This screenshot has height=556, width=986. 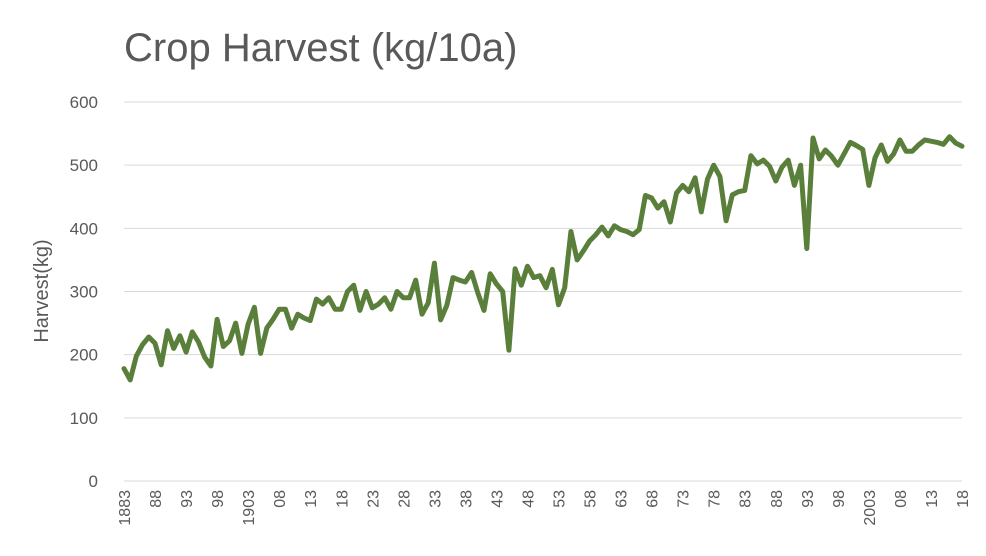 What do you see at coordinates (435, 499) in the screenshot?
I see `x-tick-label: 33` at bounding box center [435, 499].